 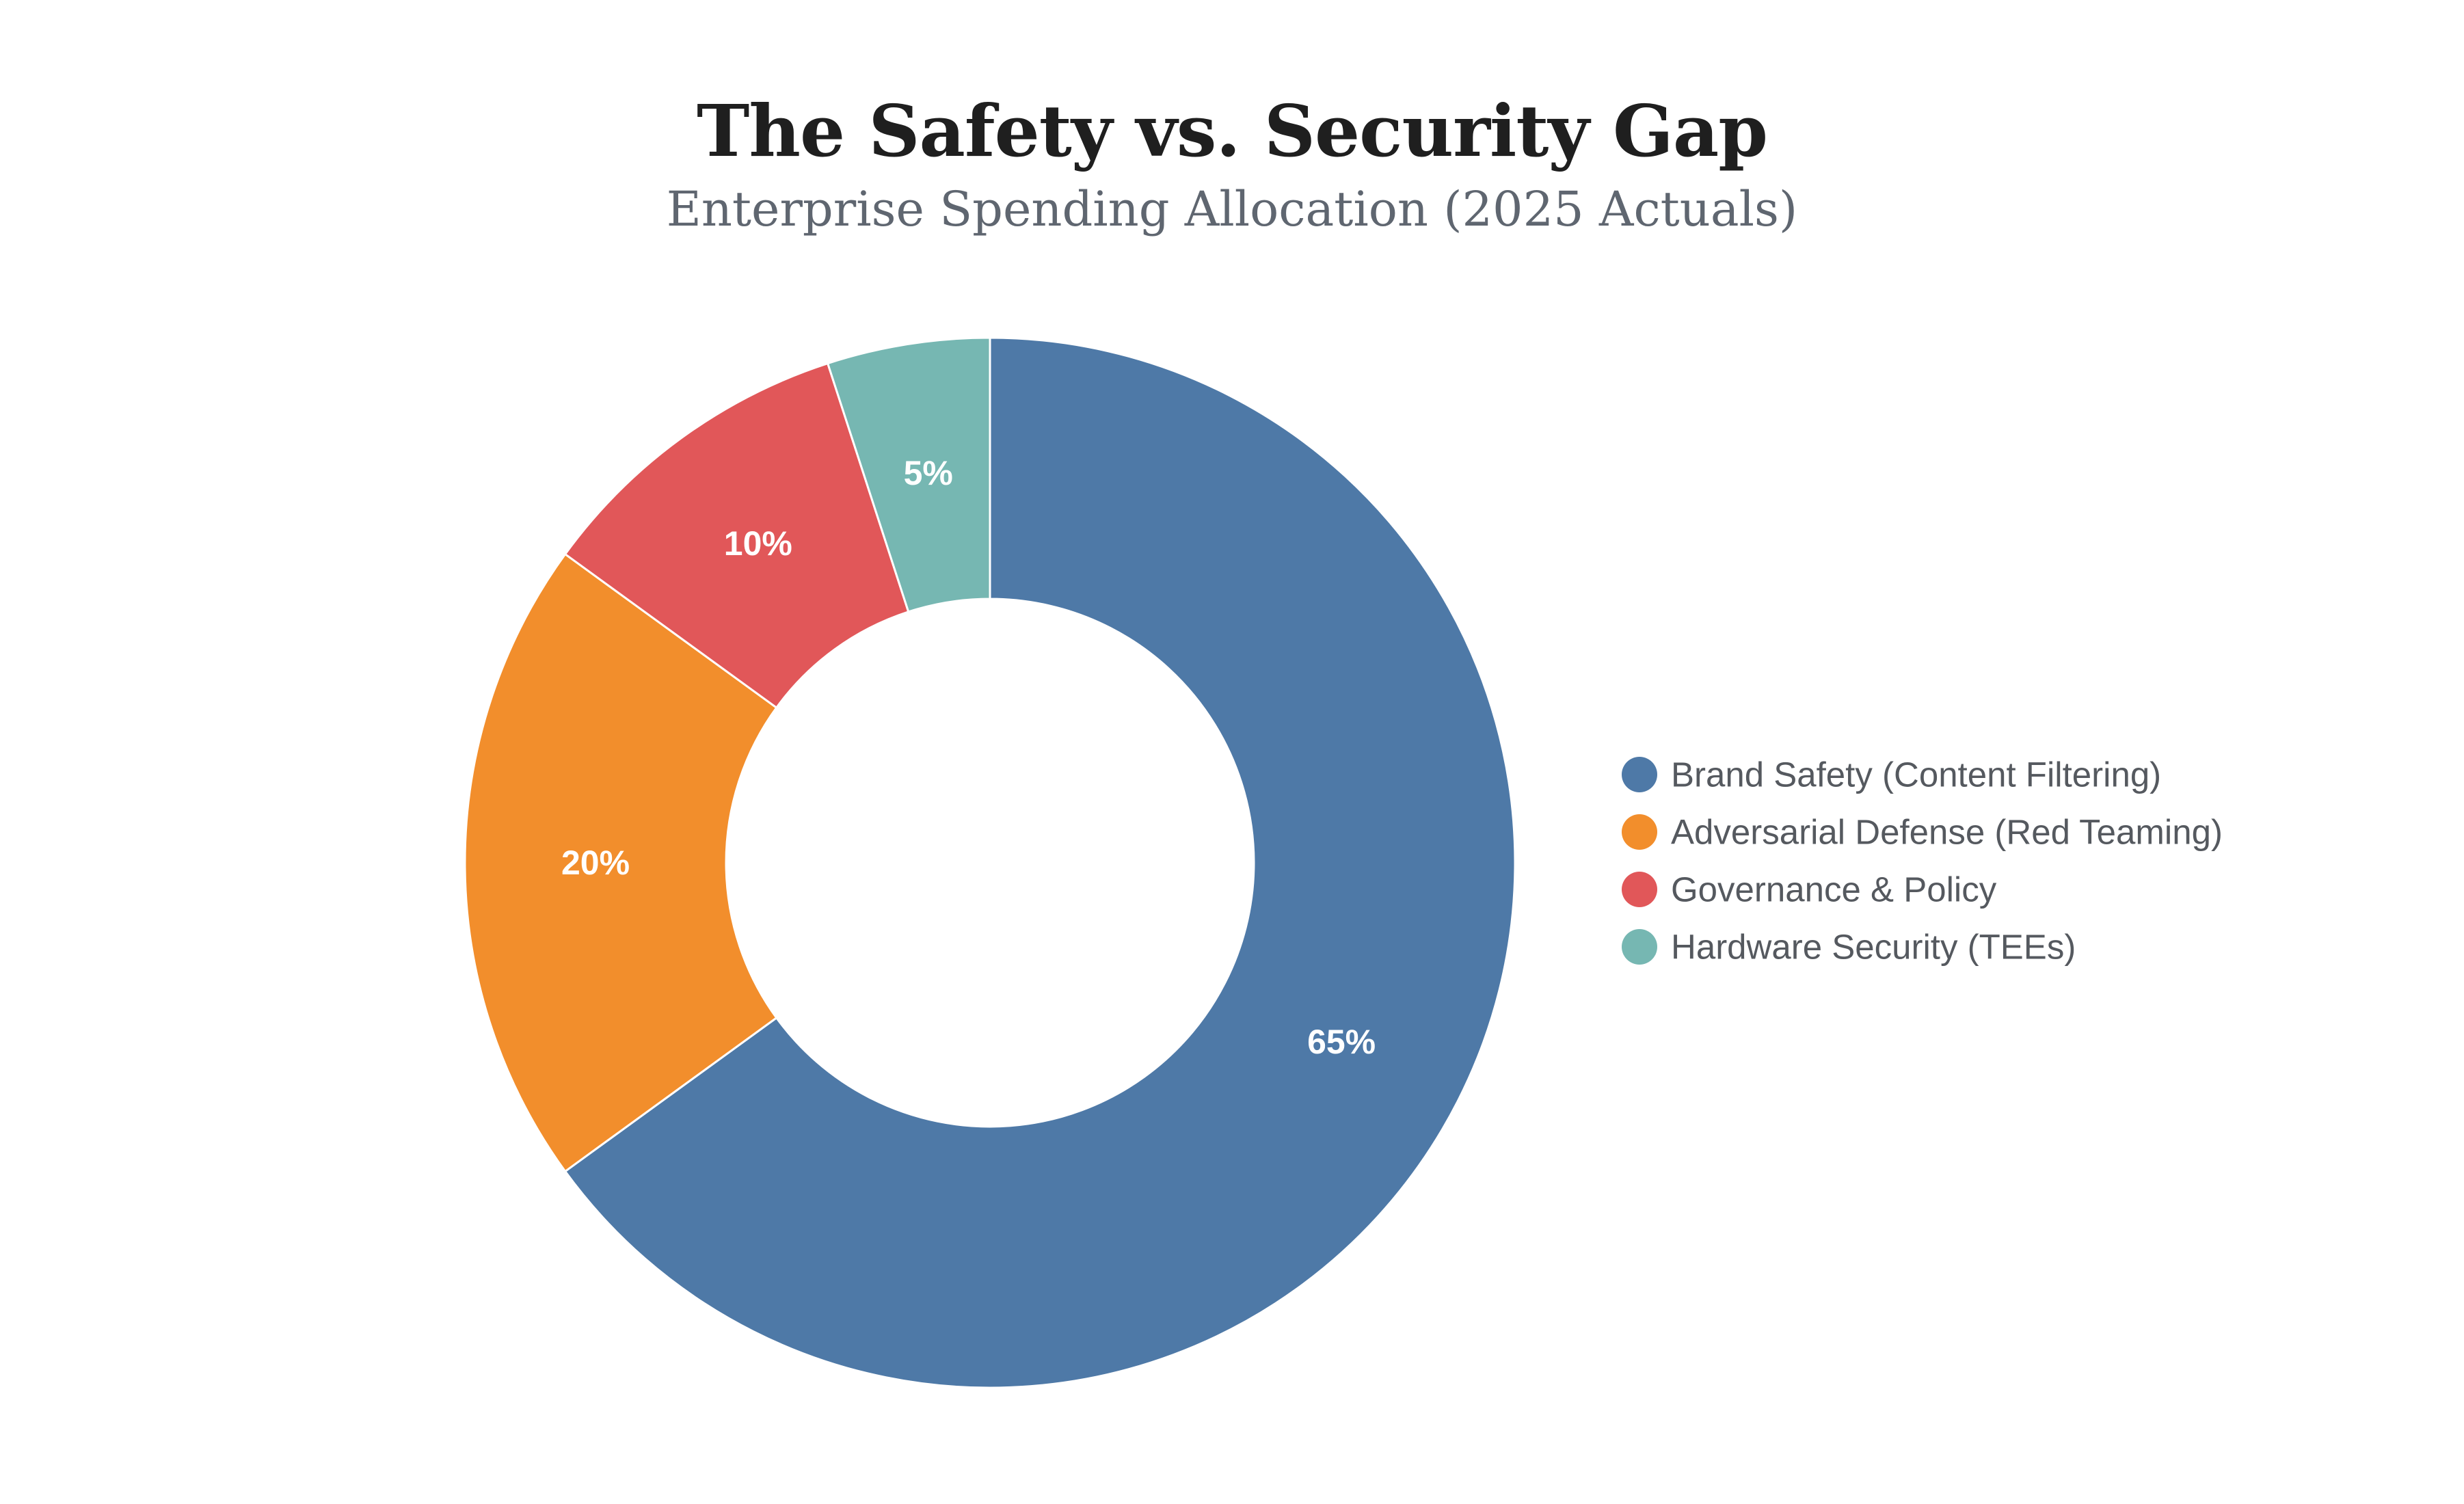 I want to click on legend-item-governance-policy: Governance & Policy, so click(x=1809, y=889).